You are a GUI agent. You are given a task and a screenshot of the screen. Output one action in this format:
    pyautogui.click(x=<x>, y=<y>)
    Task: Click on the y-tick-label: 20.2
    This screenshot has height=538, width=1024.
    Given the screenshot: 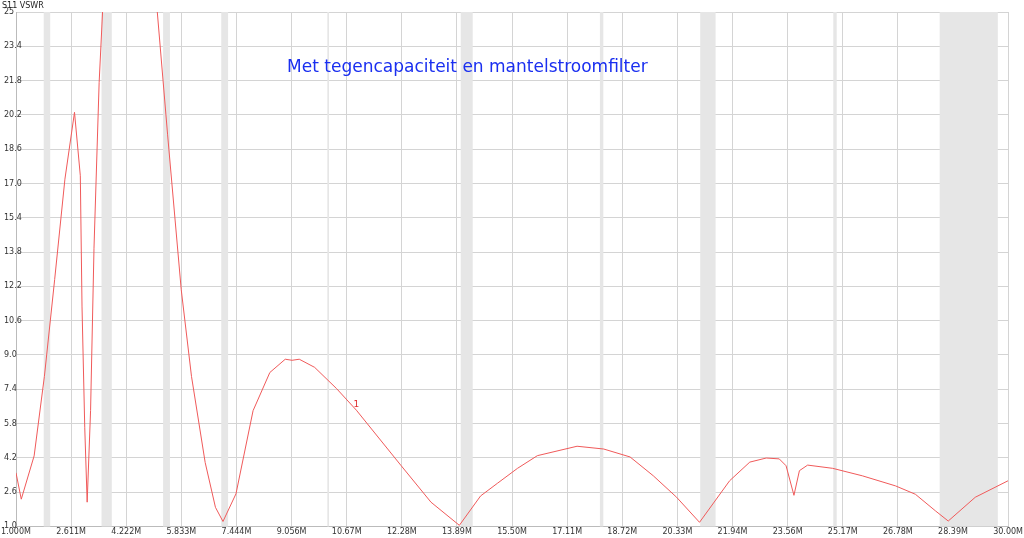 What is the action you would take?
    pyautogui.click(x=13, y=114)
    